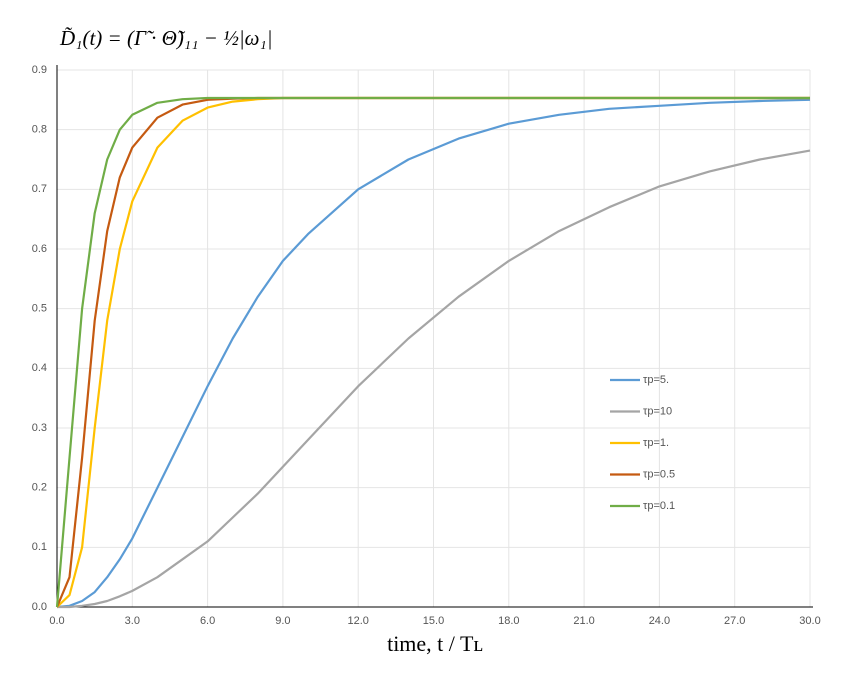  Describe the element at coordinates (39, 189) in the screenshot. I see `y-tick-label: 0.7` at that location.